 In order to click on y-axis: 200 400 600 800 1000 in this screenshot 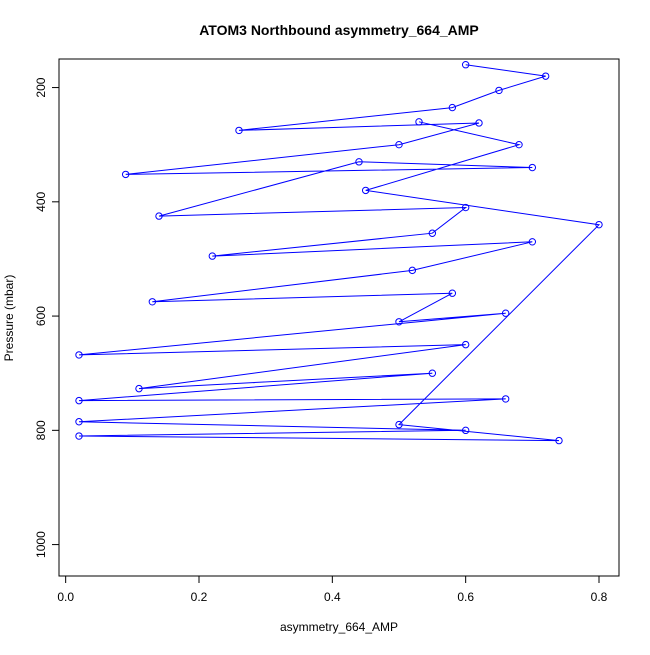, I will do `click(47, 317)`.